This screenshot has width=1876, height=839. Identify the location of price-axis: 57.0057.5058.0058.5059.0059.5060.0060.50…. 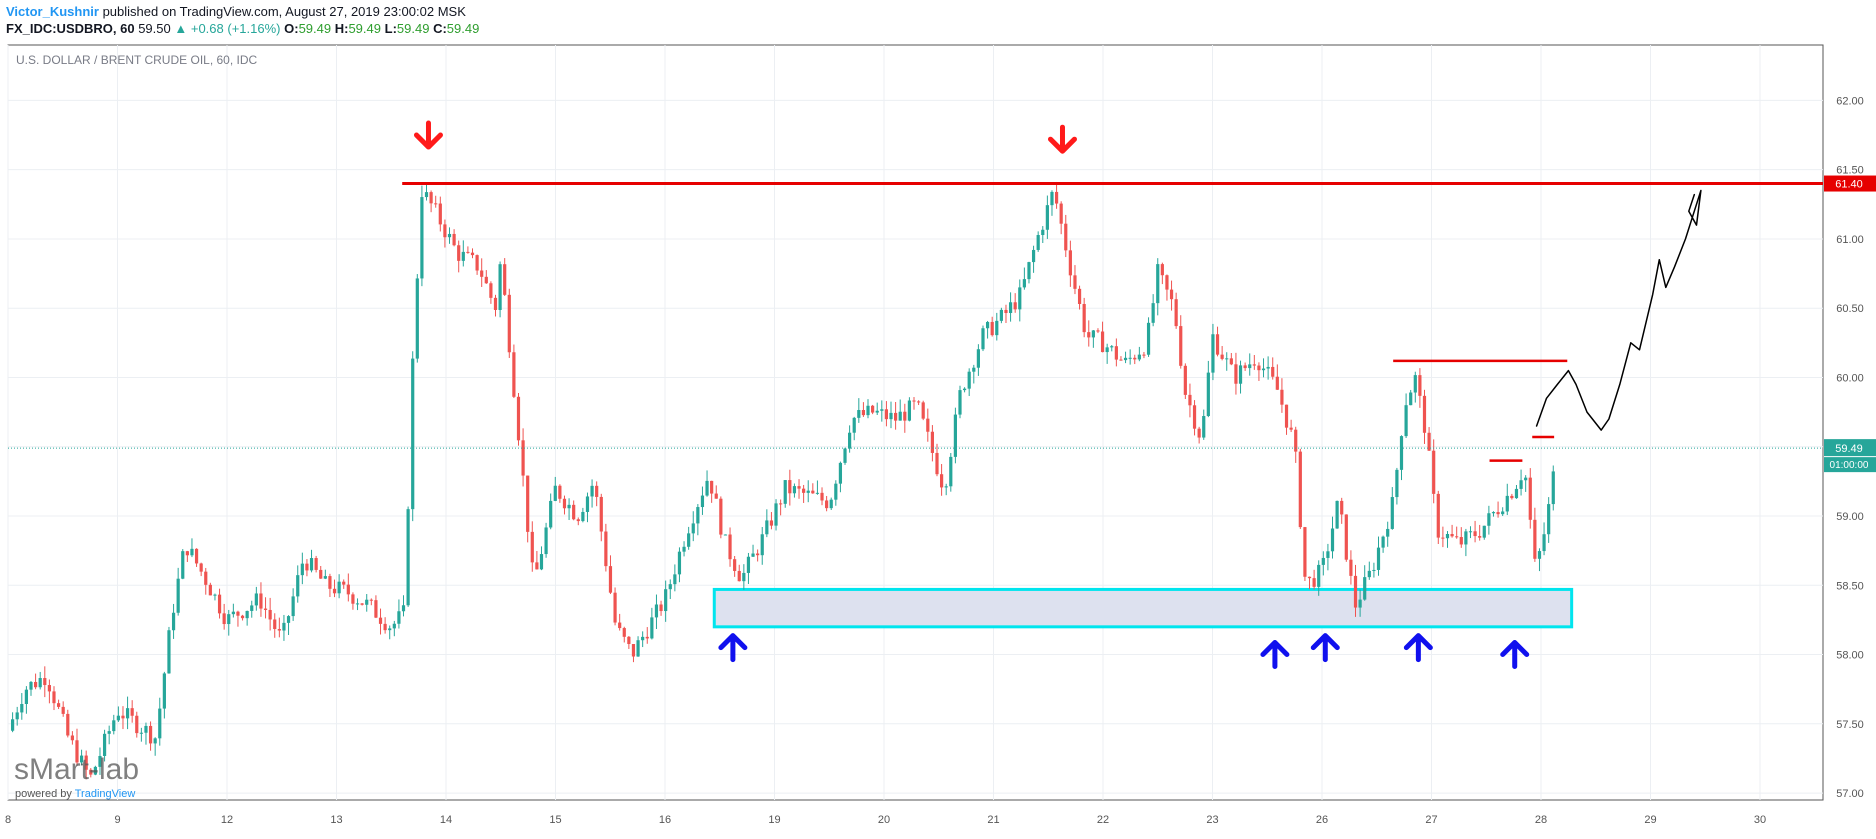
(1850, 447).